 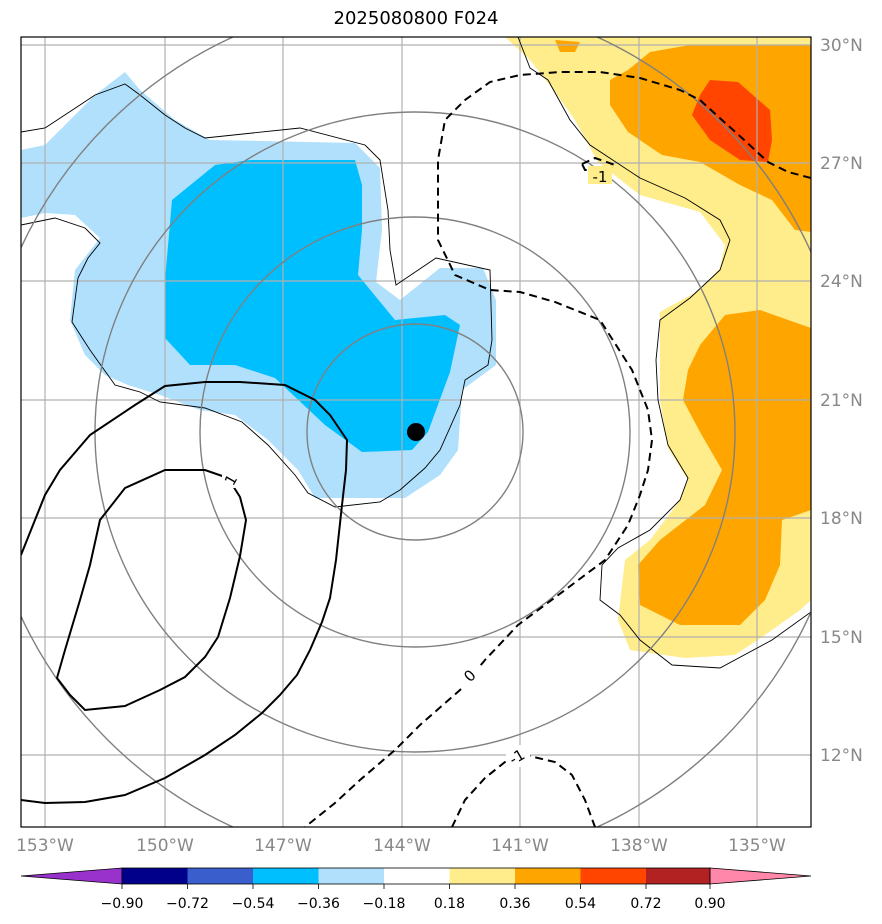 What do you see at coordinates (283, 846) in the screenshot?
I see `lon-tick-label: 147°W` at bounding box center [283, 846].